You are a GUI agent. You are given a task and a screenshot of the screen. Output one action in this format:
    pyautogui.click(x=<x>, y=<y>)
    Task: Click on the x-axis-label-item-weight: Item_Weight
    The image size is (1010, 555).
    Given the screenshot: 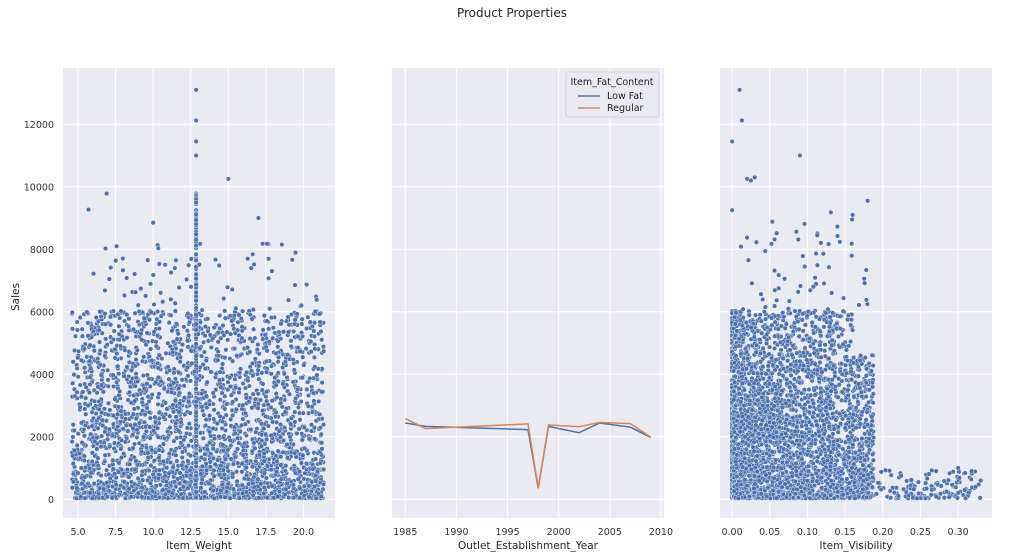 What is the action you would take?
    pyautogui.click(x=199, y=546)
    